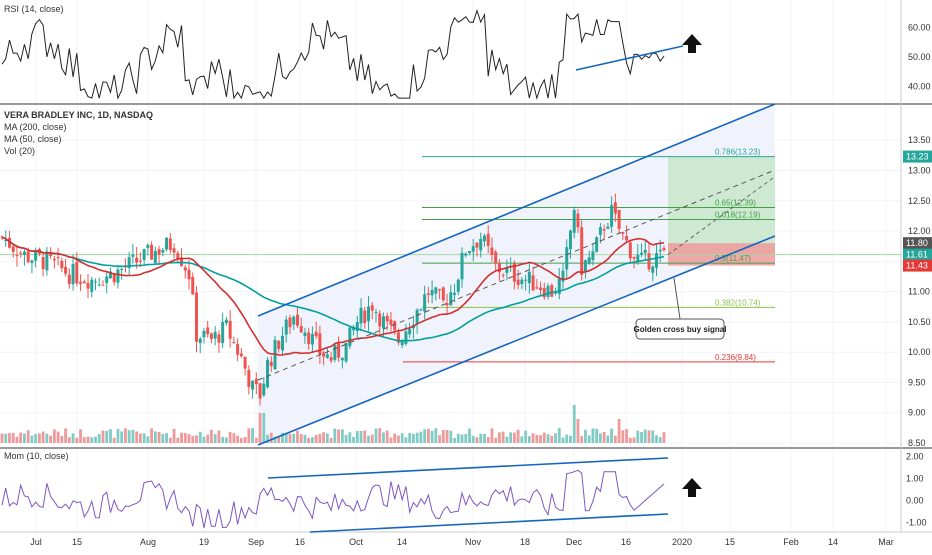 Image resolution: width=932 pixels, height=555 pixels. Describe the element at coordinates (33, 139) in the screenshot. I see `ma50-label: MA (50, close)` at that location.